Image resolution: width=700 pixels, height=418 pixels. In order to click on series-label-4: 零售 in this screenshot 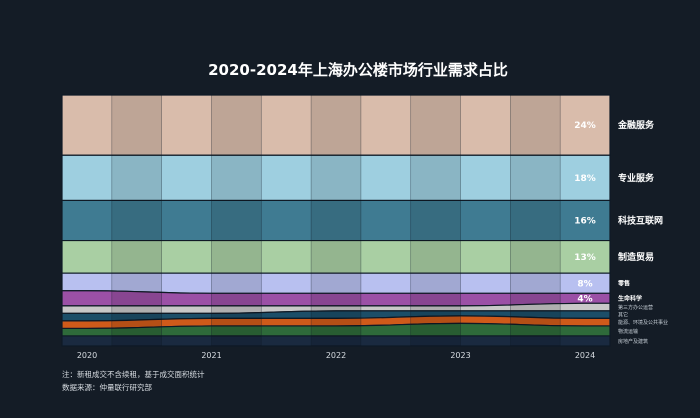, I will do `click(623, 283)`.